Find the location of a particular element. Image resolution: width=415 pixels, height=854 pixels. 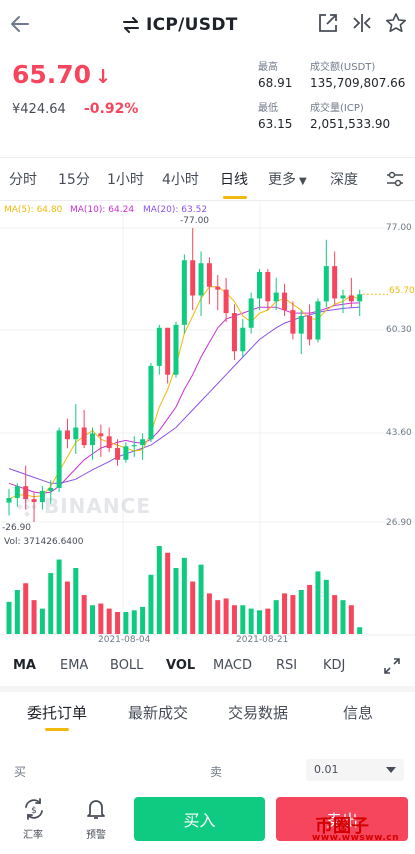

exchange-rate-icon: $ is located at coordinates (34, 809).